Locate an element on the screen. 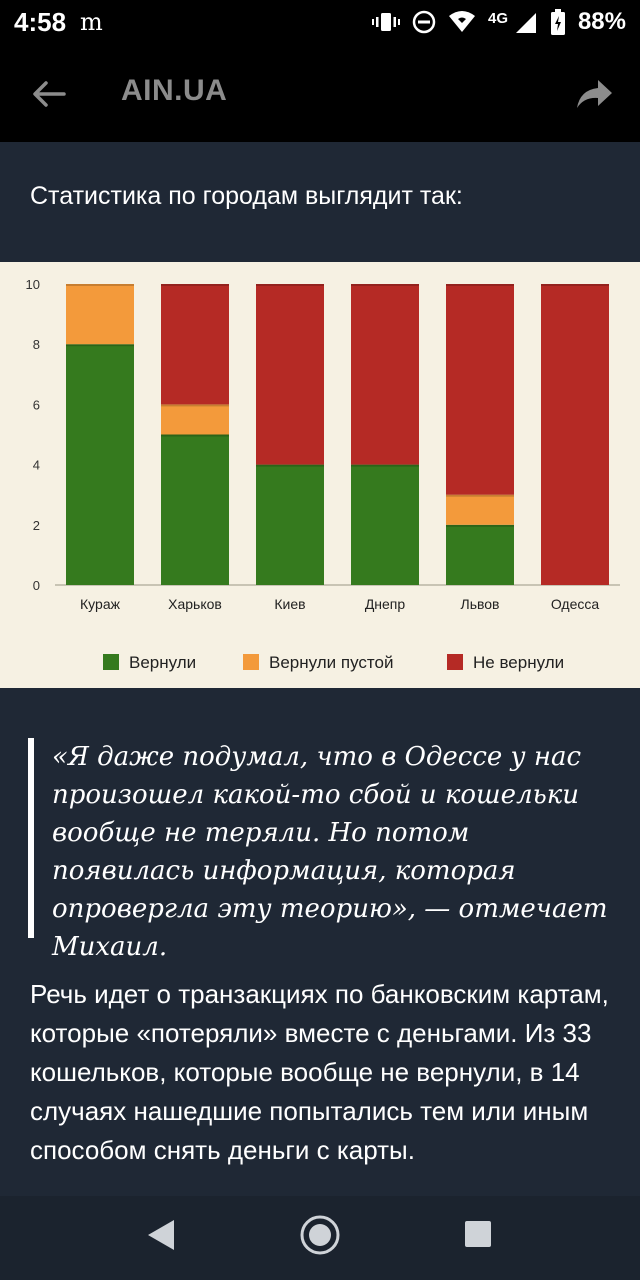 The image size is (640, 1280). back-arrow-icon is located at coordinates (48, 94).